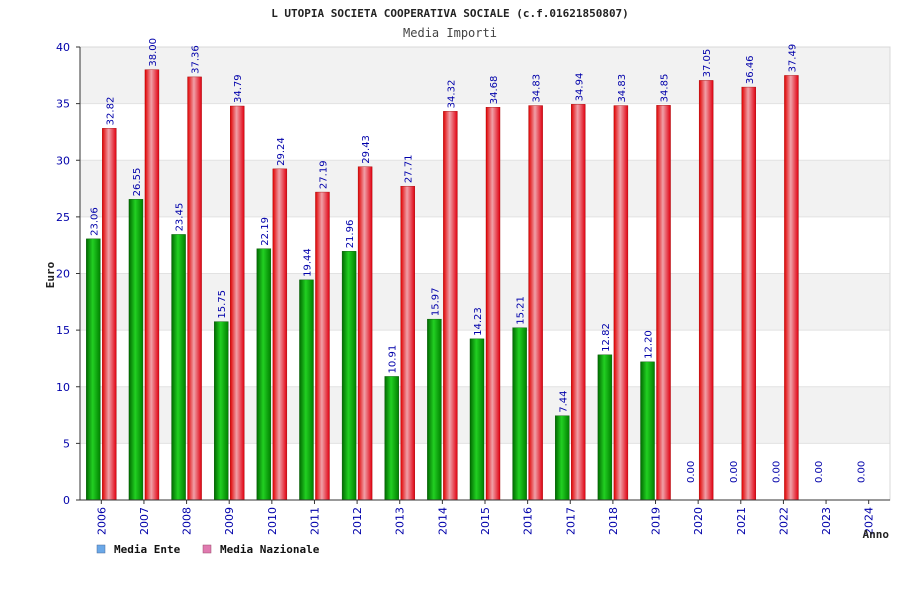  I want to click on x-tick-label: 2014, so click(442, 521).